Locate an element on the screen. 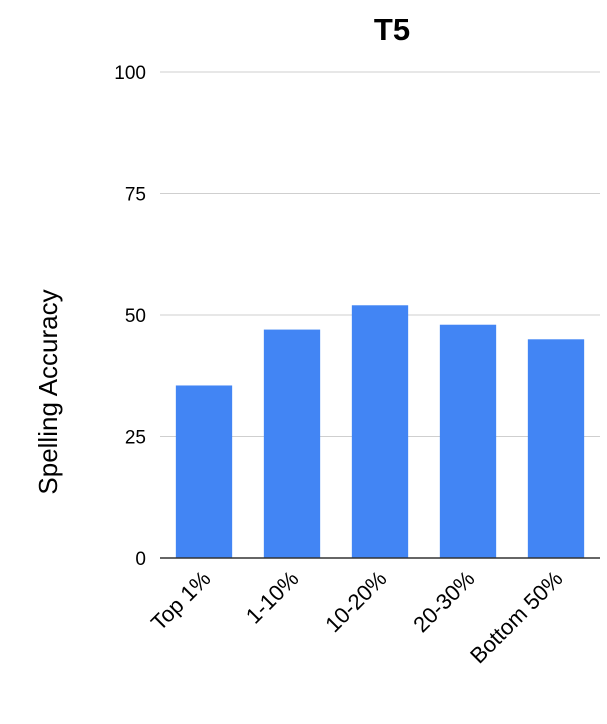 The height and width of the screenshot is (724, 607). y-tick-label: 25 is located at coordinates (135, 438).